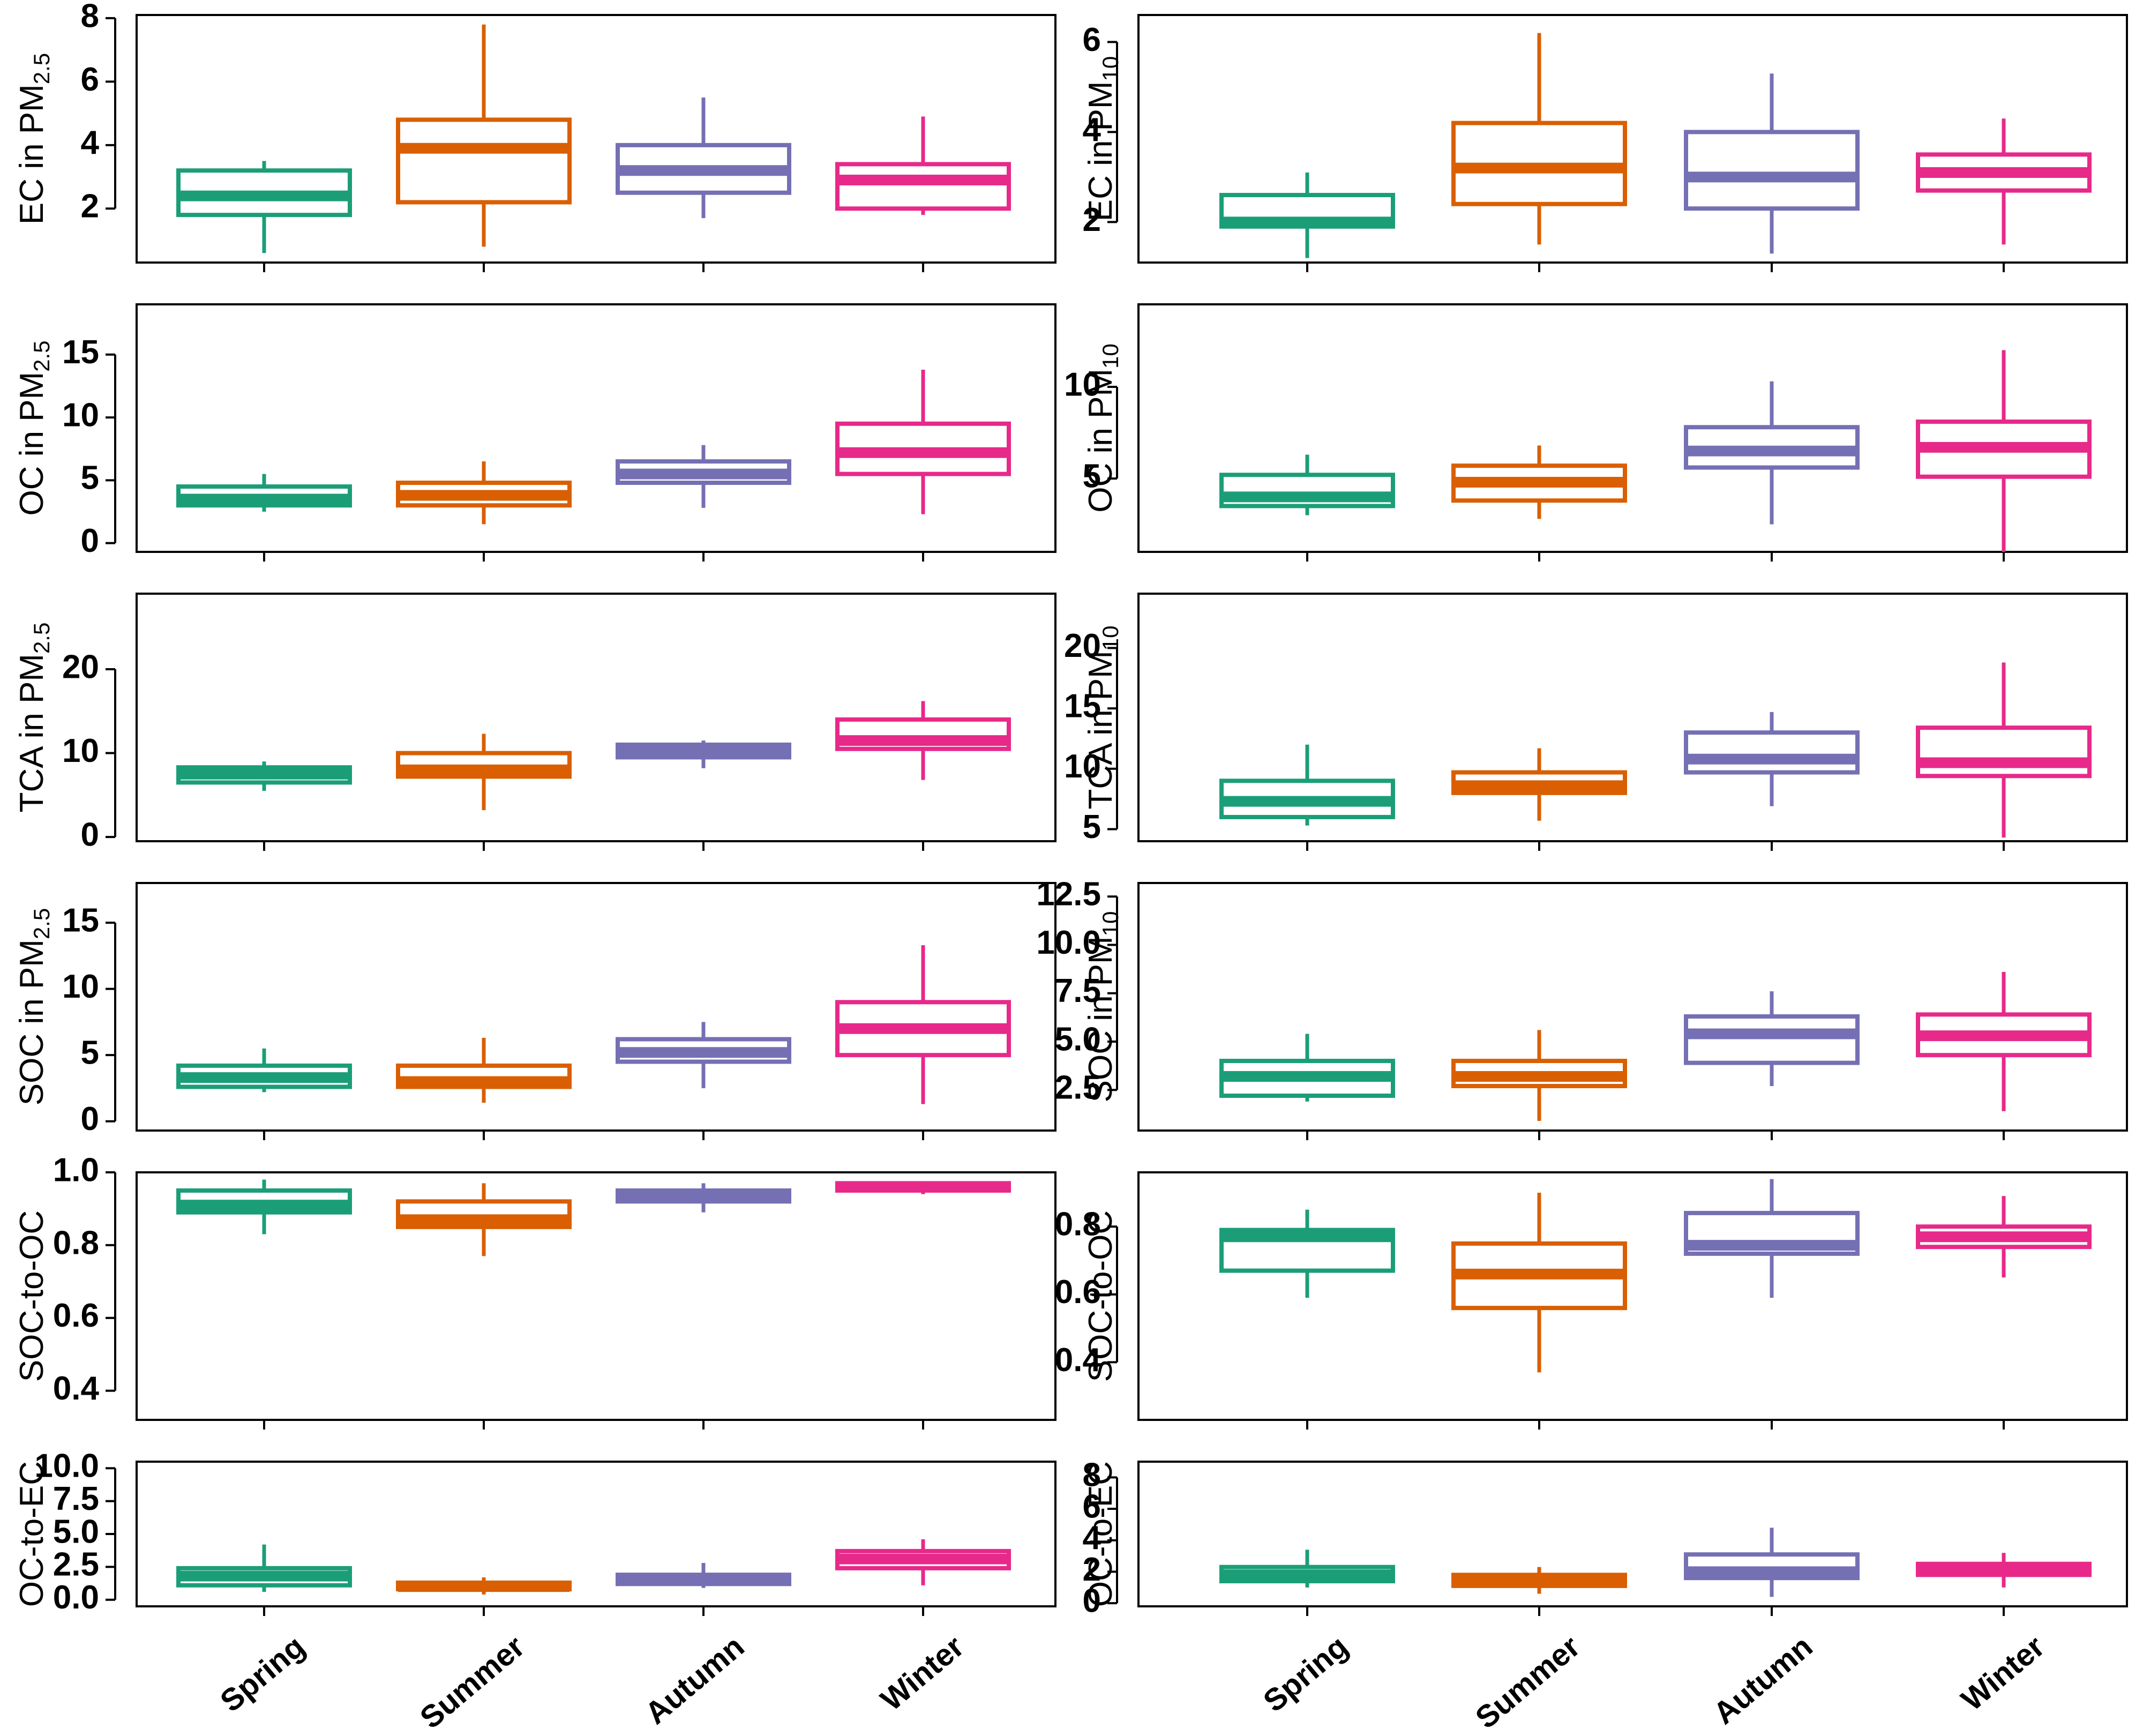 This screenshot has width=2143, height=1736. Describe the element at coordinates (1307, 1068) in the screenshot. I see `soc-pm10-box-spring` at that location.